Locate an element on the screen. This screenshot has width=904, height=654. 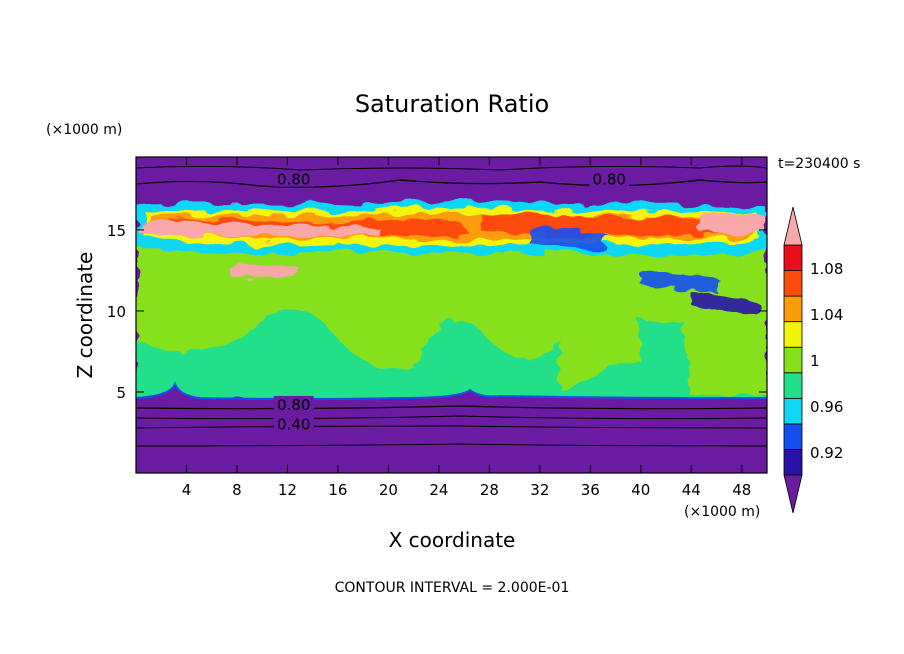
x-axis-title: X coordinate is located at coordinates (452, 540).